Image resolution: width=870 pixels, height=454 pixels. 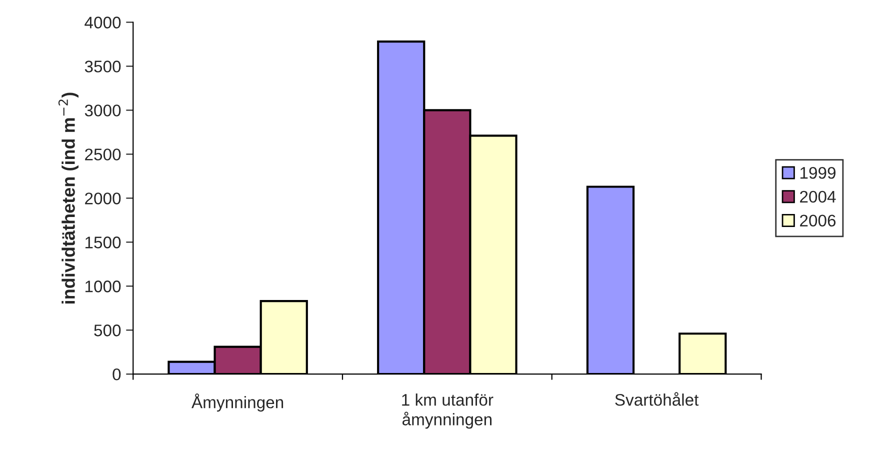 I want to click on legend-label: 2006, so click(x=818, y=220).